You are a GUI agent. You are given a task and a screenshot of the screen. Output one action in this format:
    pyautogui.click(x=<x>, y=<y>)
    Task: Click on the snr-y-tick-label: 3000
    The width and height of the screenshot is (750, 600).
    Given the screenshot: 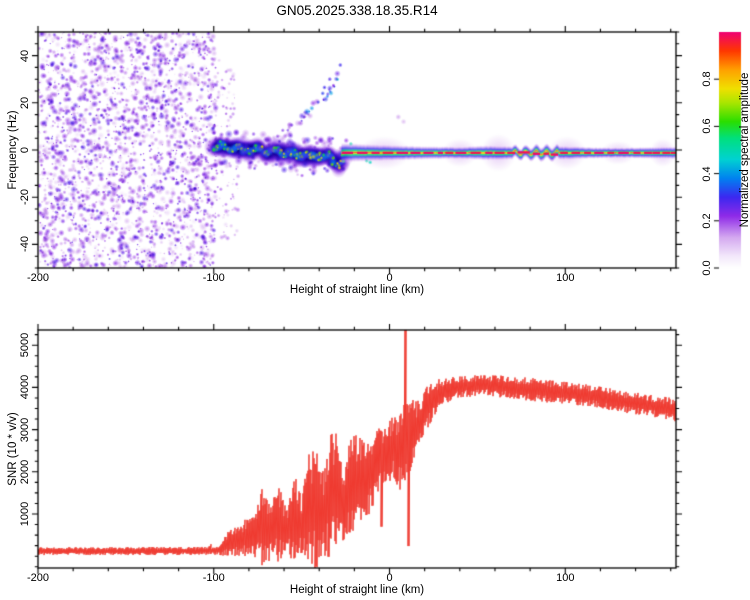 What is the action you would take?
    pyautogui.click(x=25, y=429)
    